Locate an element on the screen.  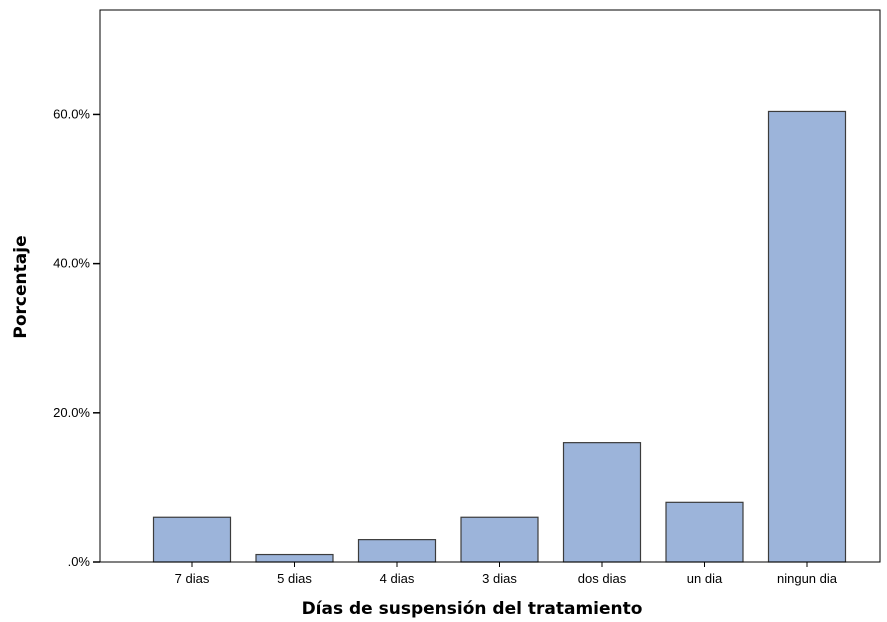
y-tick-label: 20.0% is located at coordinates (71, 412).